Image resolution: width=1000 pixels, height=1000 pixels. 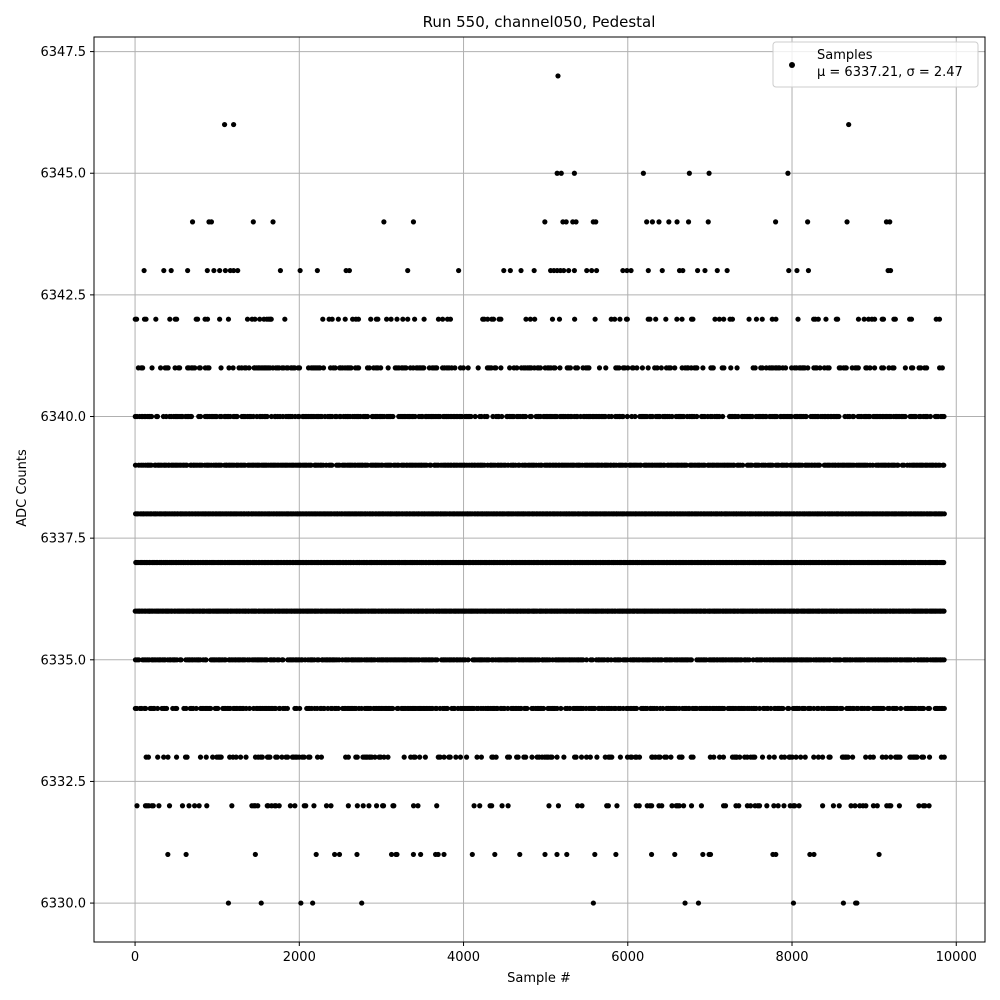 What do you see at coordinates (64, 52) in the screenshot?
I see `y-tick-label: 6347.5` at bounding box center [64, 52].